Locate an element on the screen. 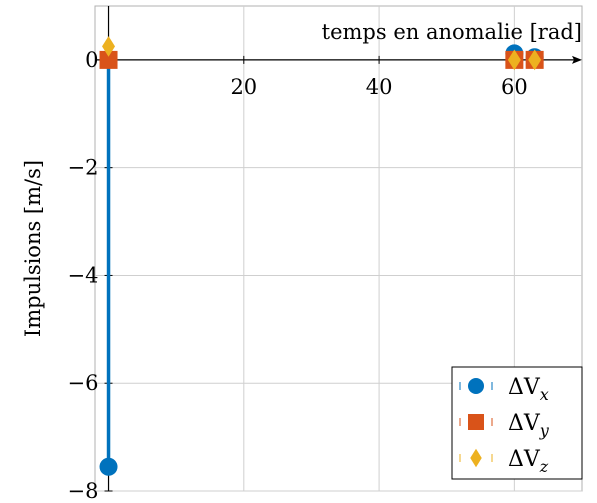 This screenshot has height=503, width=597. x-tick-label: 40 is located at coordinates (379, 87).